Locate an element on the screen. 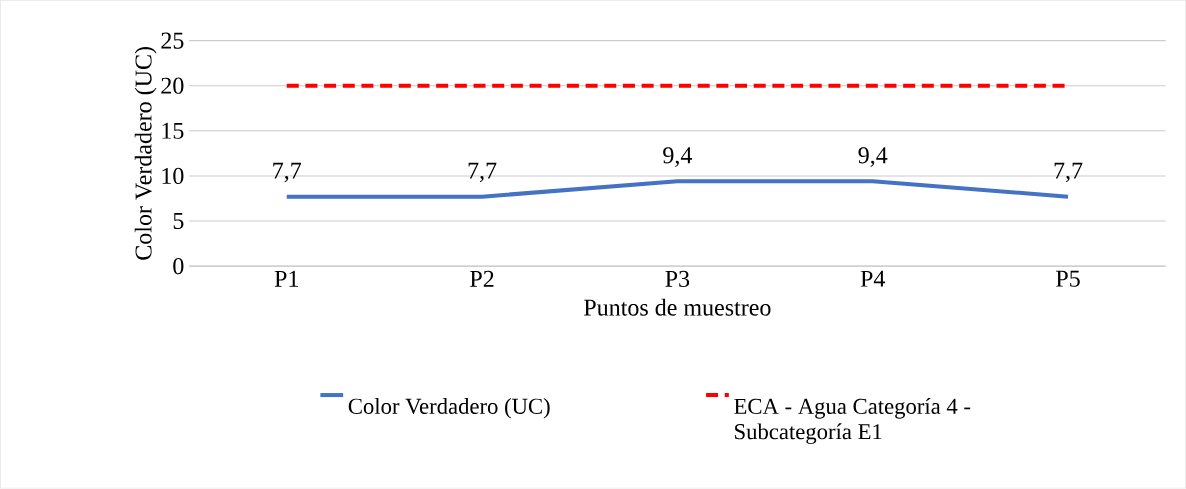 Image resolution: width=1186 pixels, height=489 pixels. x-axis-title: Puntos de muestreo is located at coordinates (677, 307).